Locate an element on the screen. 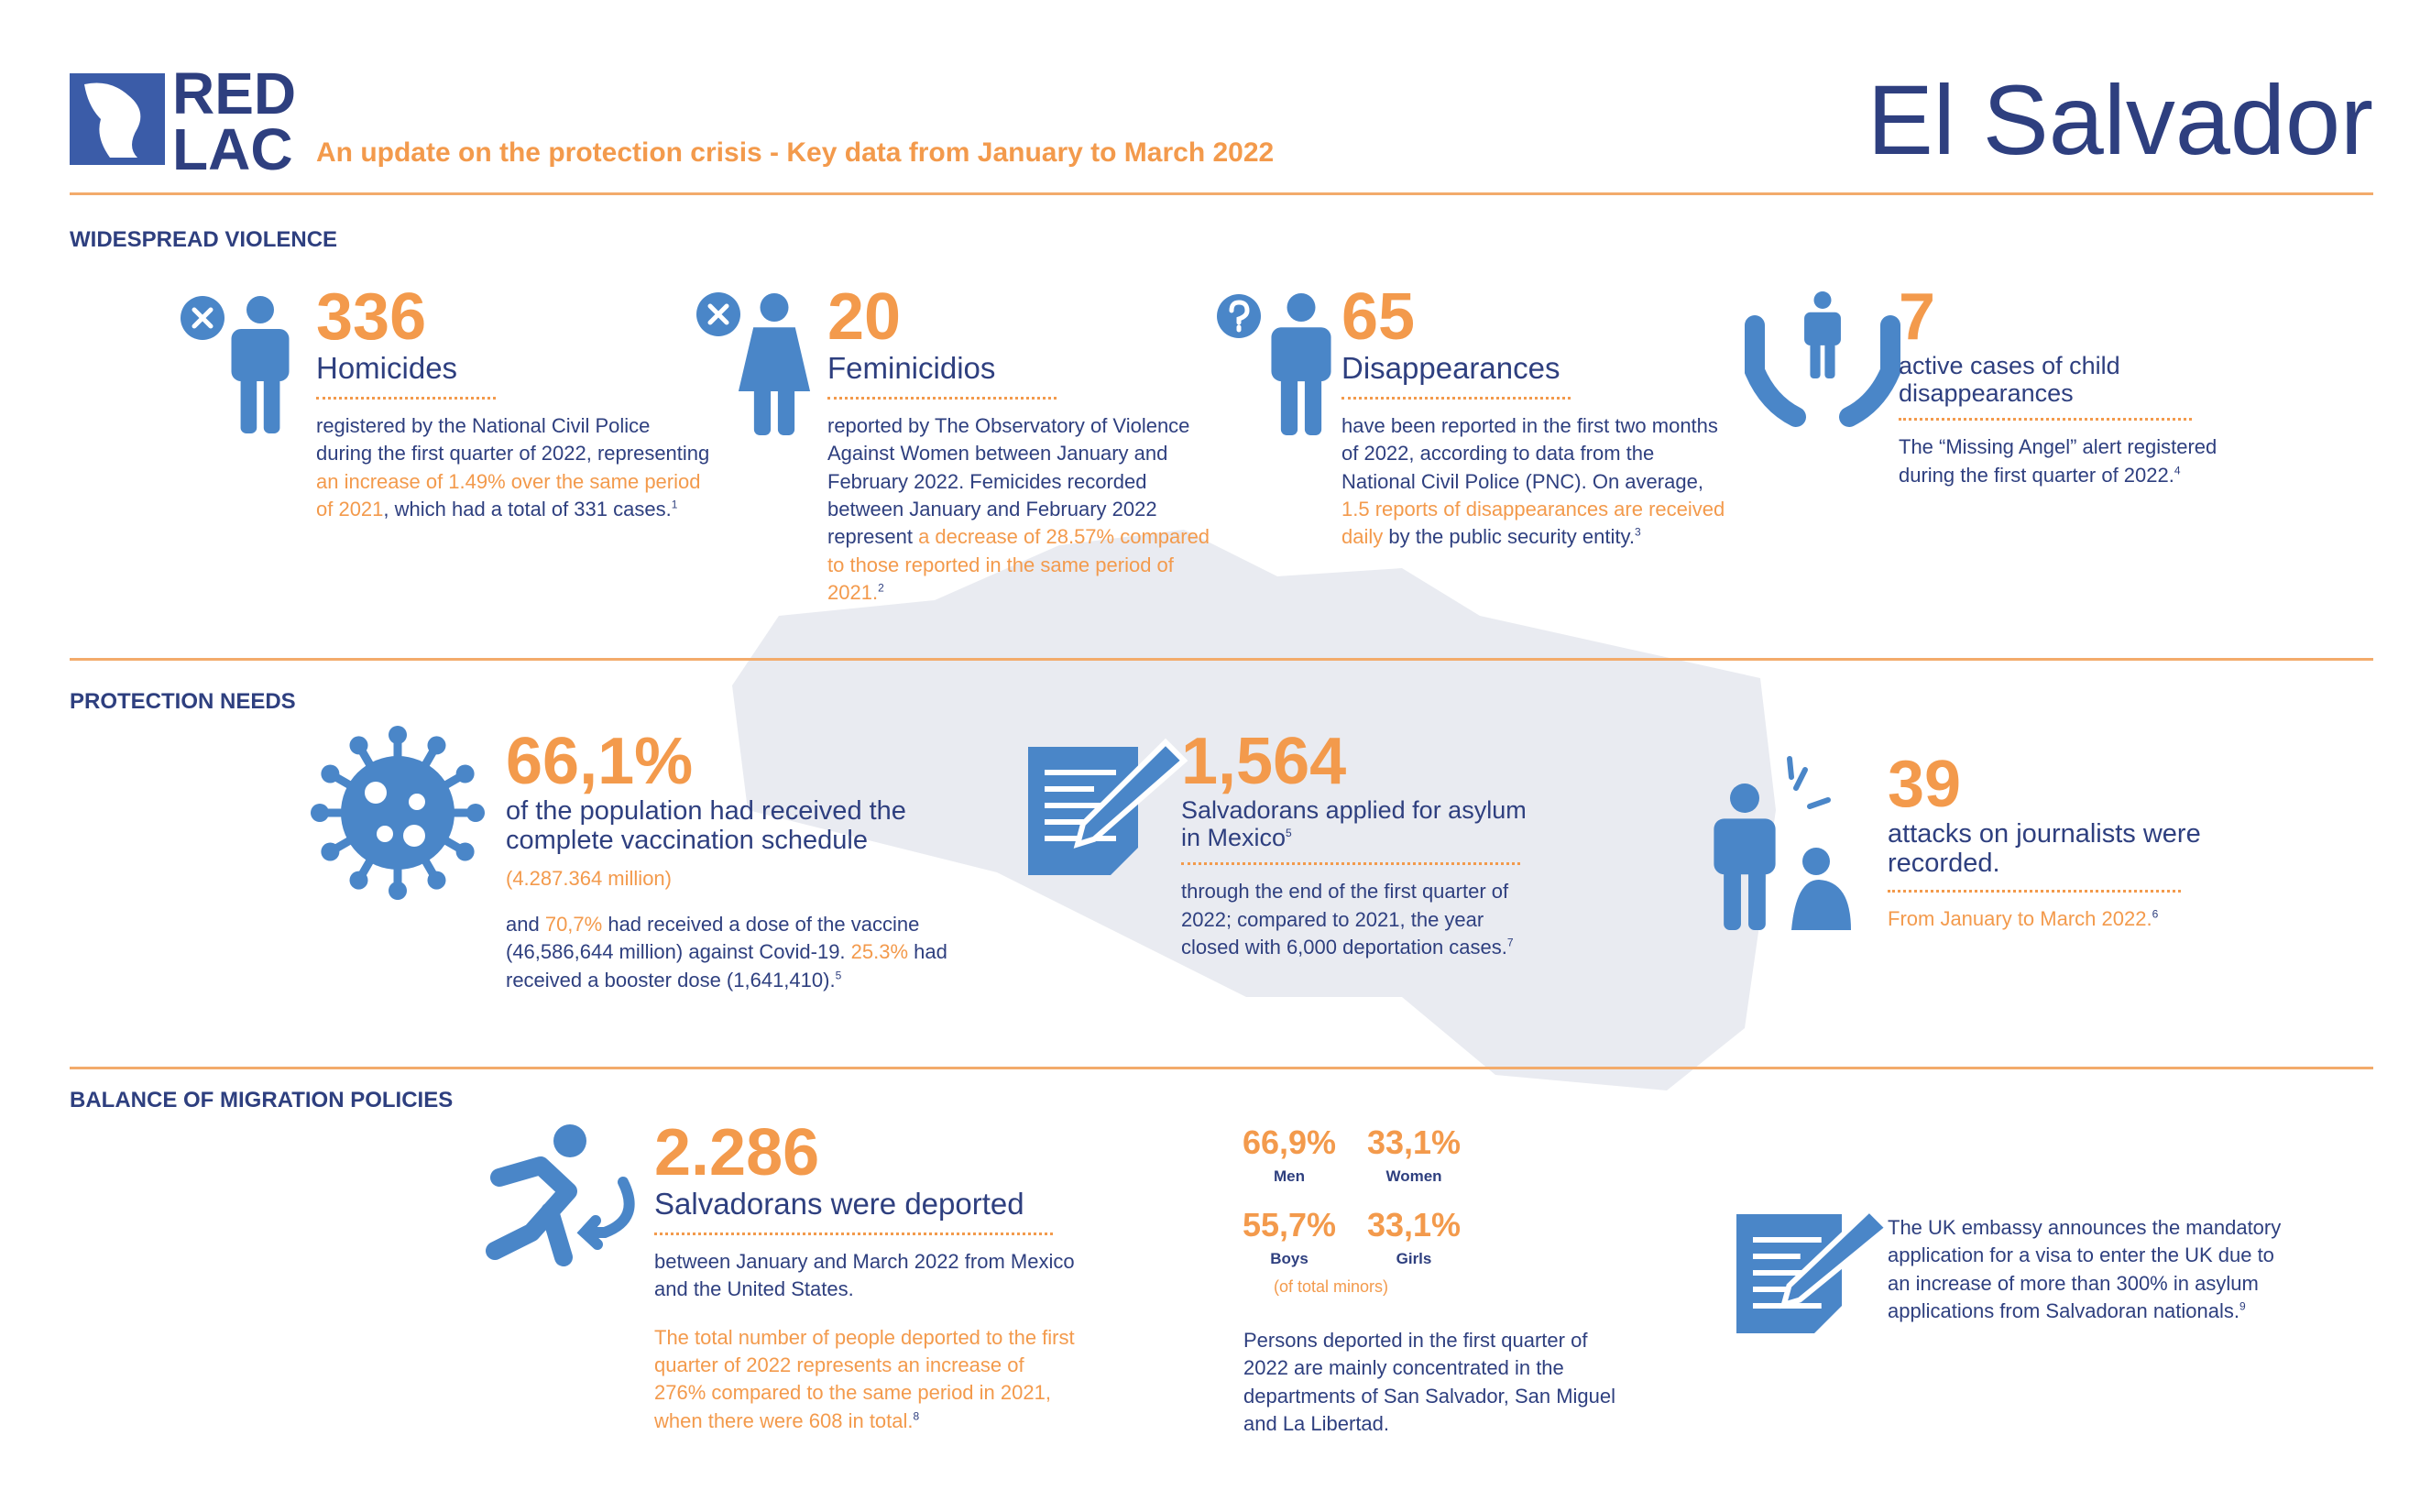 The image size is (2431, 1512). footnote: 5 is located at coordinates (838, 975).